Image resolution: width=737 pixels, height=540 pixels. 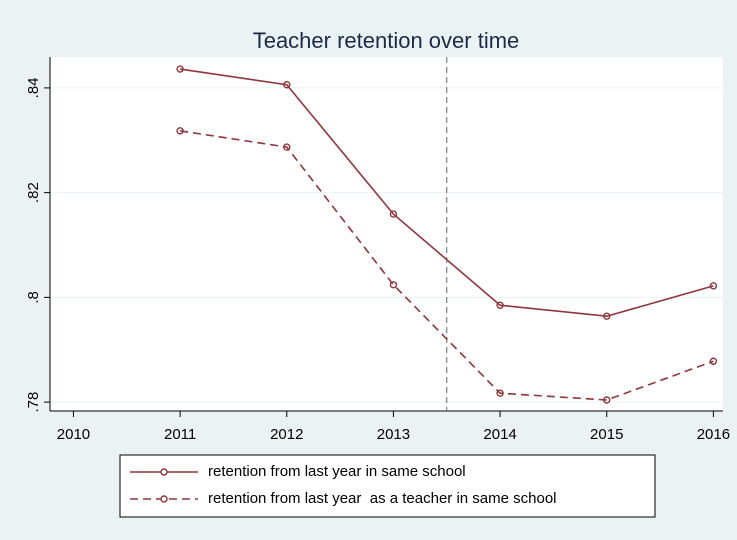 What do you see at coordinates (73, 434) in the screenshot?
I see `x-tick-label: 2010` at bounding box center [73, 434].